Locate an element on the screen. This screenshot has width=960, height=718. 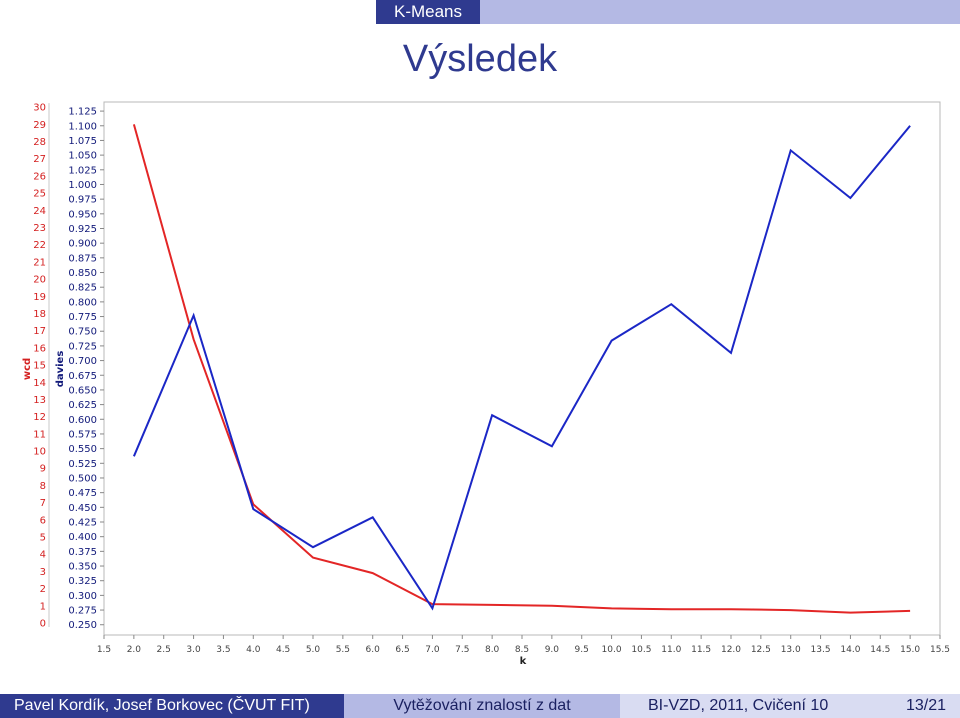
wcd-tick-label: 23 is located at coordinates (39, 228).